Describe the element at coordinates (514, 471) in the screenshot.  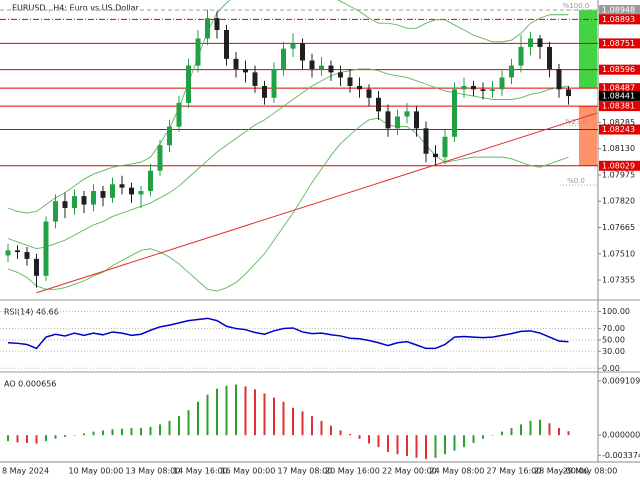
I see `x-tick-label: 27 May 16:00` at that location.